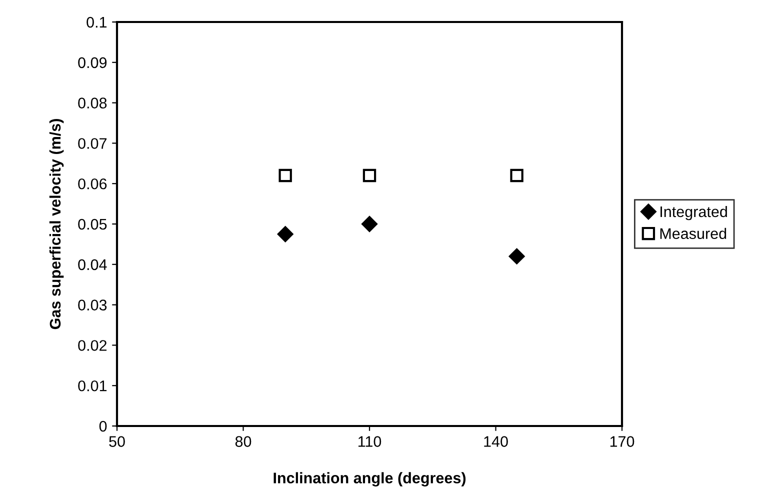 Image resolution: width=759 pixels, height=496 pixels. Describe the element at coordinates (496, 441) in the screenshot. I see `x-tick-label: 140` at that location.